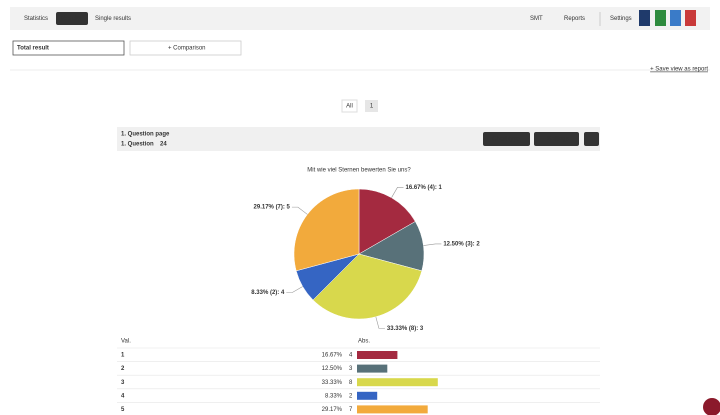 This screenshot has height=415, width=720. What do you see at coordinates (36, 19) in the screenshot?
I see `tab: Statistics` at bounding box center [36, 19].